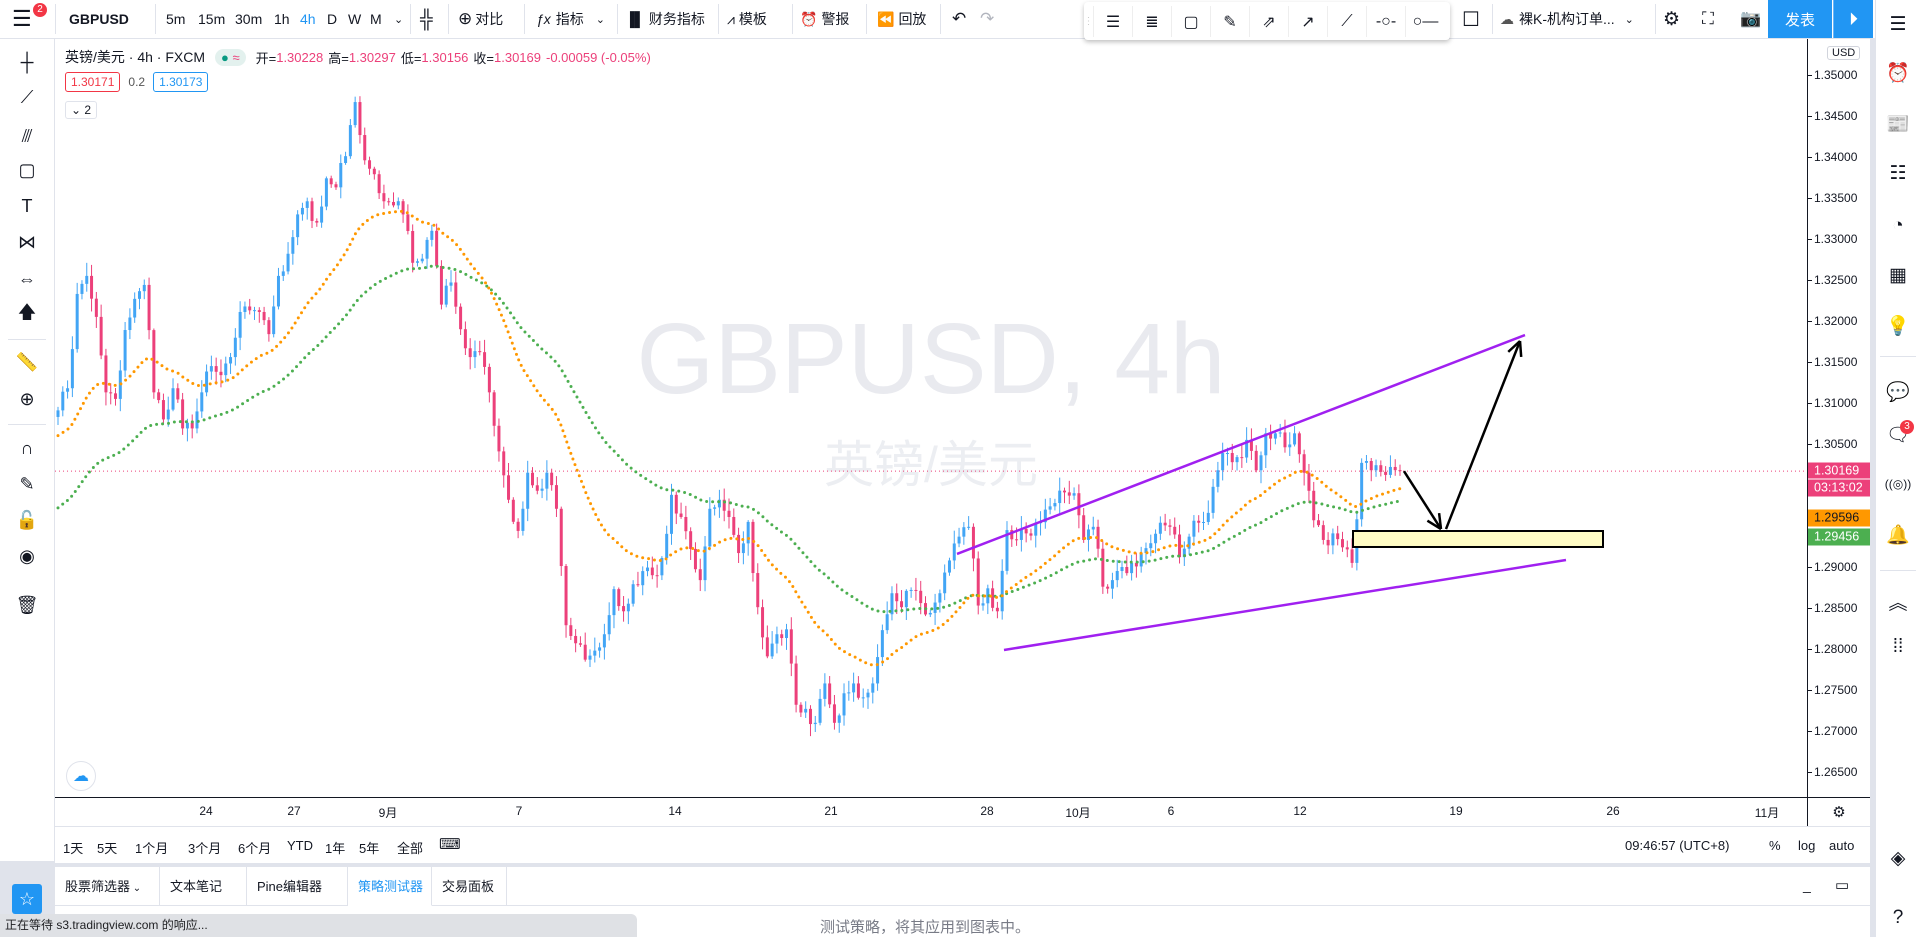  What do you see at coordinates (27, 135) in the screenshot?
I see `fib-retracement-icon: ⫻` at bounding box center [27, 135].